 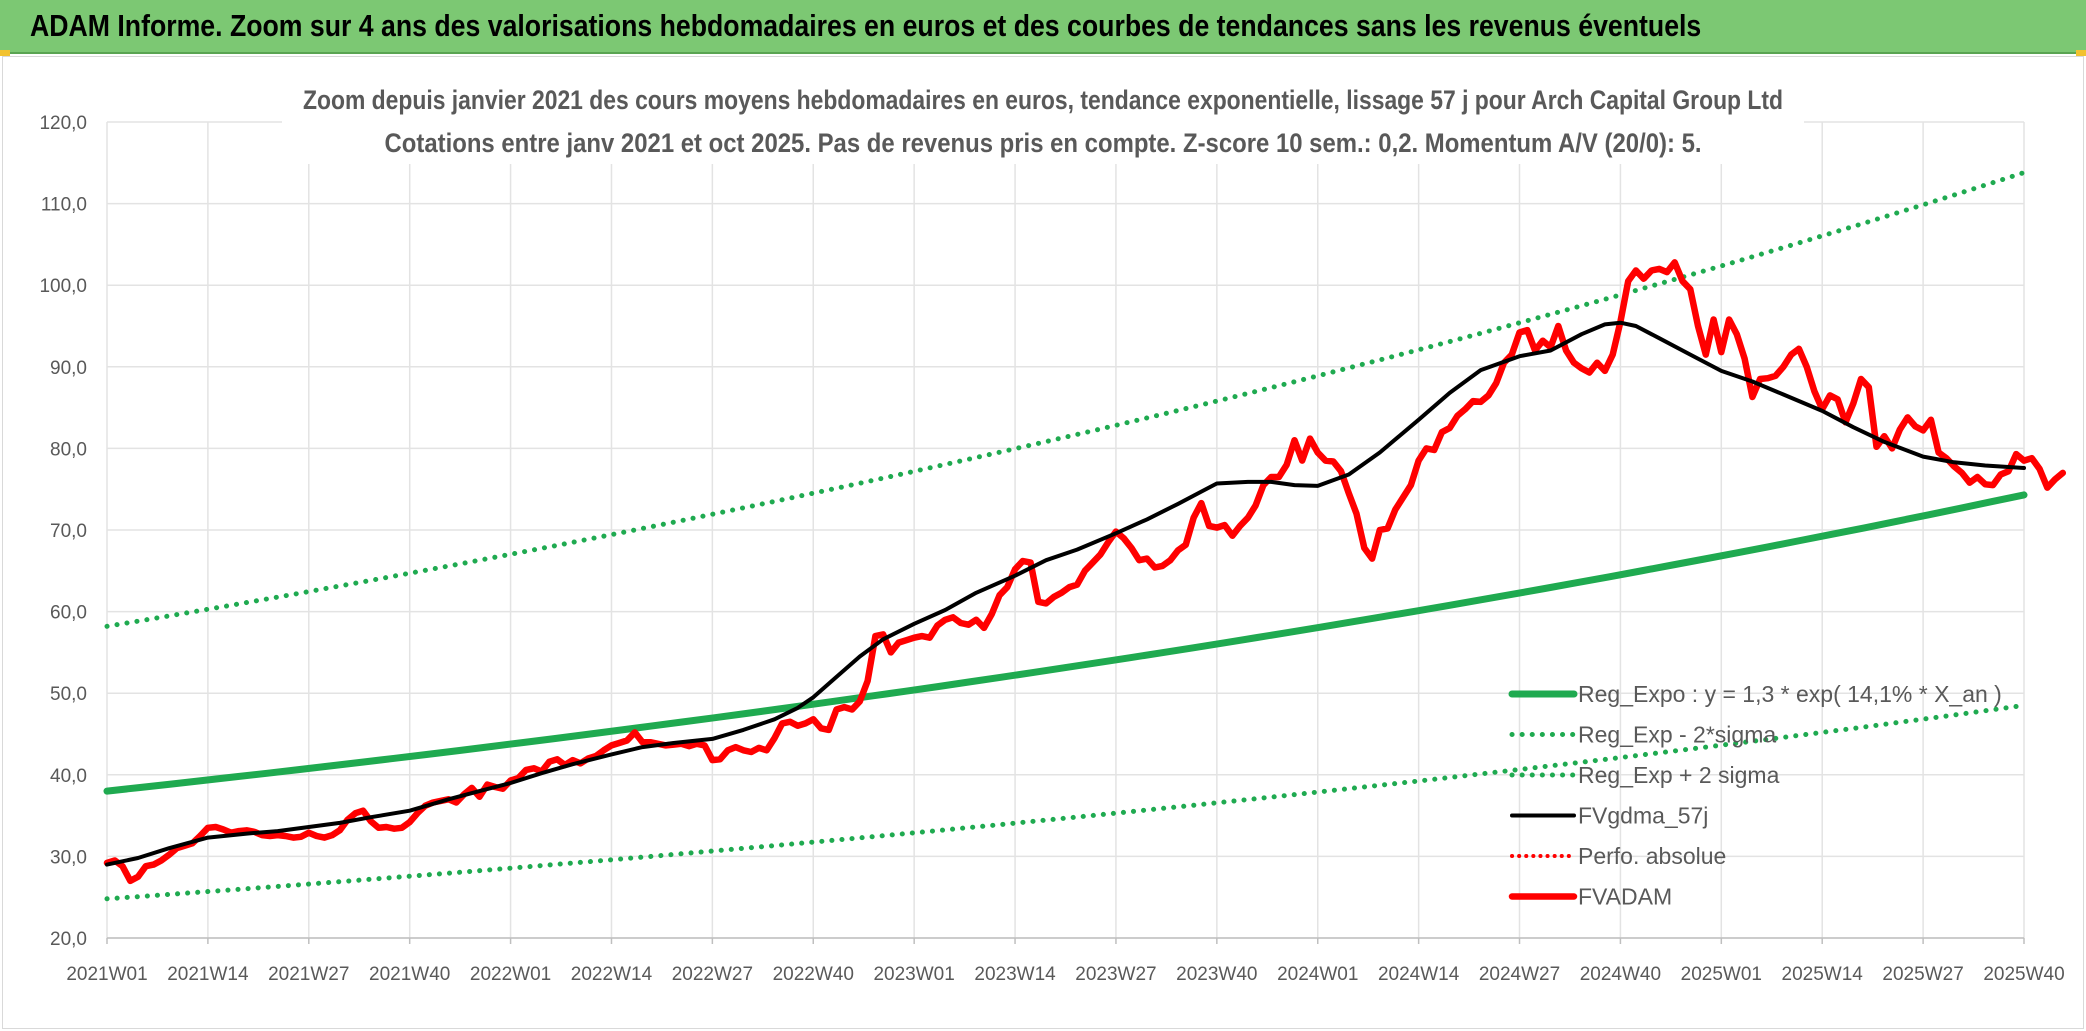 I want to click on y-tick-label: 90,0, so click(x=68, y=368).